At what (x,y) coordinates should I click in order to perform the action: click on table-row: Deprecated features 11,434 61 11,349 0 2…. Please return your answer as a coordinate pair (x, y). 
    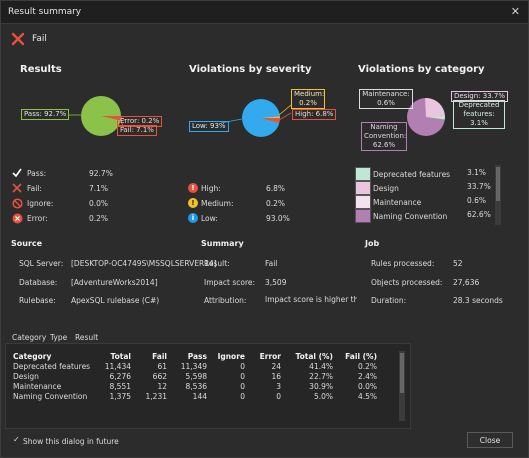
    Looking at the image, I should click on (195, 366).